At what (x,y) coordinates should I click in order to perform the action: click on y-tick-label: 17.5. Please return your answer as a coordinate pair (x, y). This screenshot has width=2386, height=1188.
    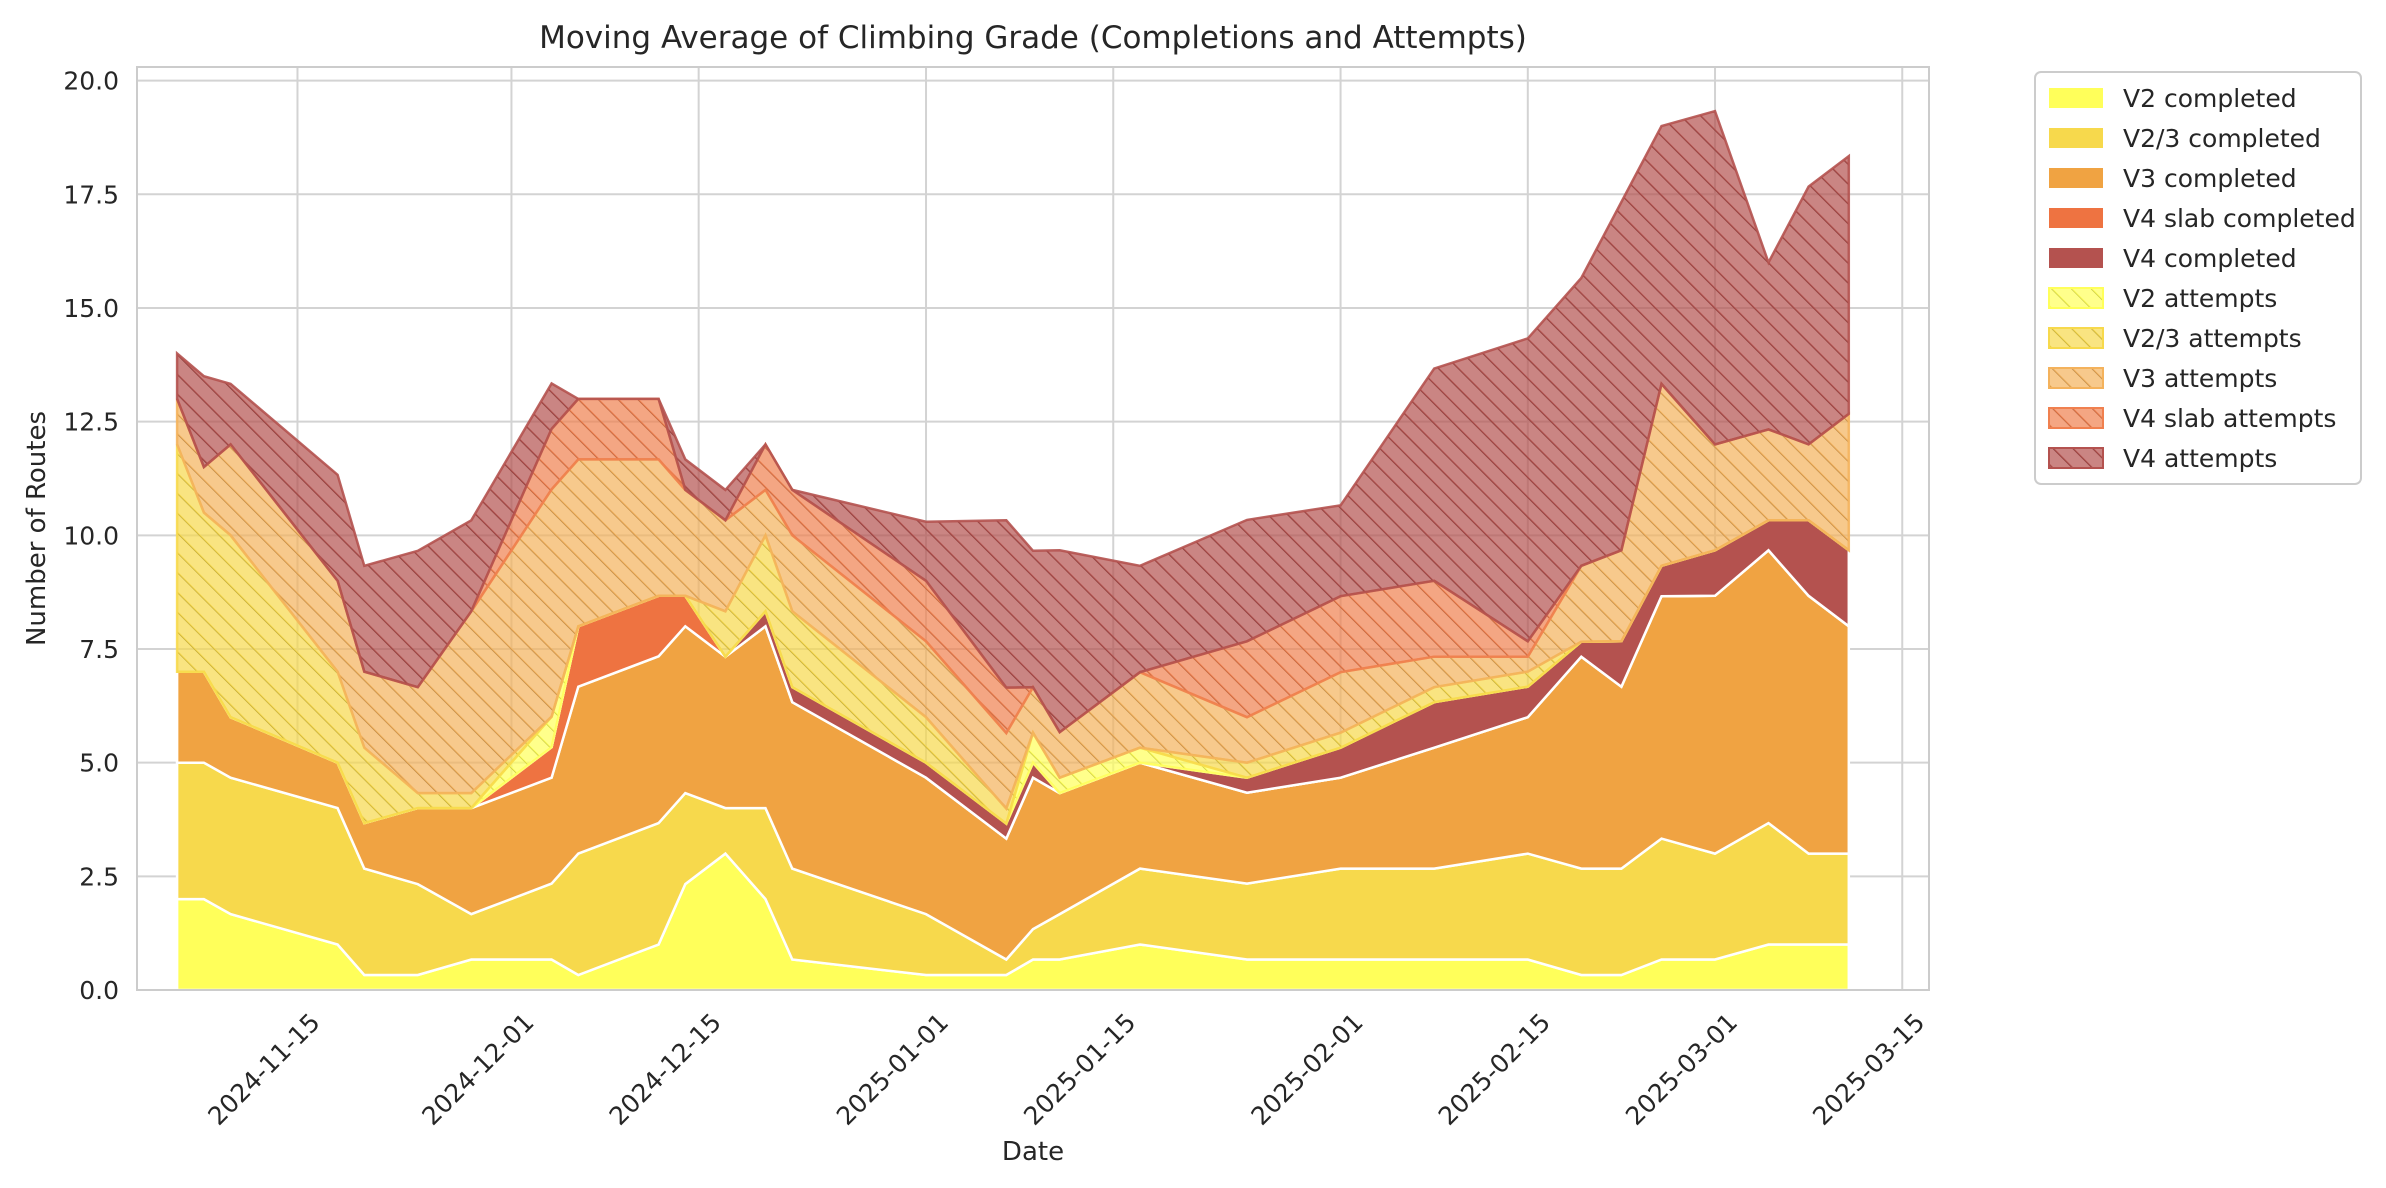
    Looking at the image, I should click on (91, 194).